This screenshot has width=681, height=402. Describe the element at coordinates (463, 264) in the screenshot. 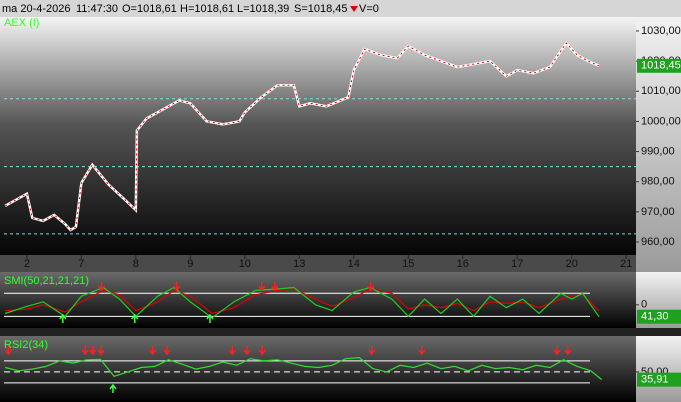

I see `x-tick-label: 16` at that location.